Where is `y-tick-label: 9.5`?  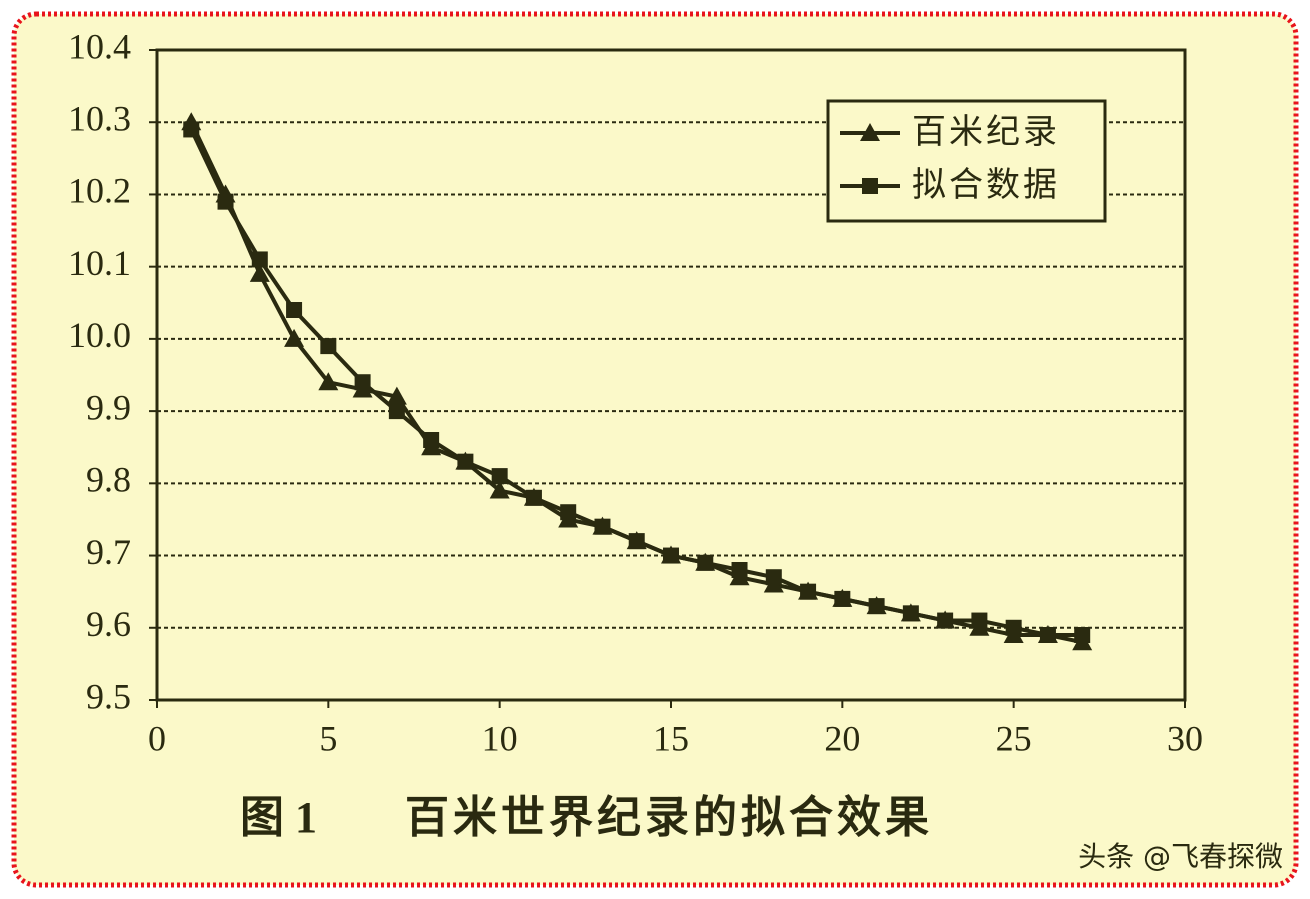
y-tick-label: 9.5 is located at coordinates (108, 696).